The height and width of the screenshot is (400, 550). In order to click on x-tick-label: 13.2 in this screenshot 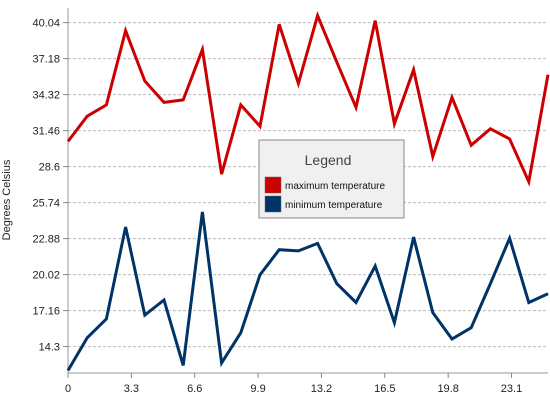, I will do `click(321, 389)`.